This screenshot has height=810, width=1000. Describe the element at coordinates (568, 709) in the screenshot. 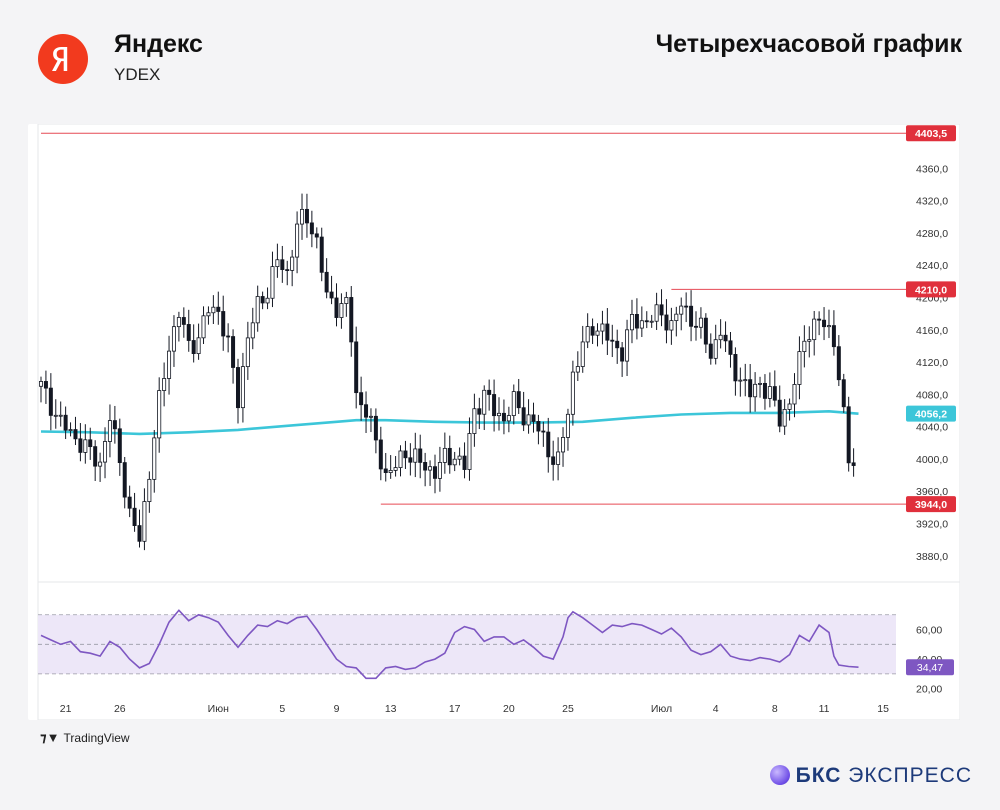

I see `time-tick-label: 25` at that location.